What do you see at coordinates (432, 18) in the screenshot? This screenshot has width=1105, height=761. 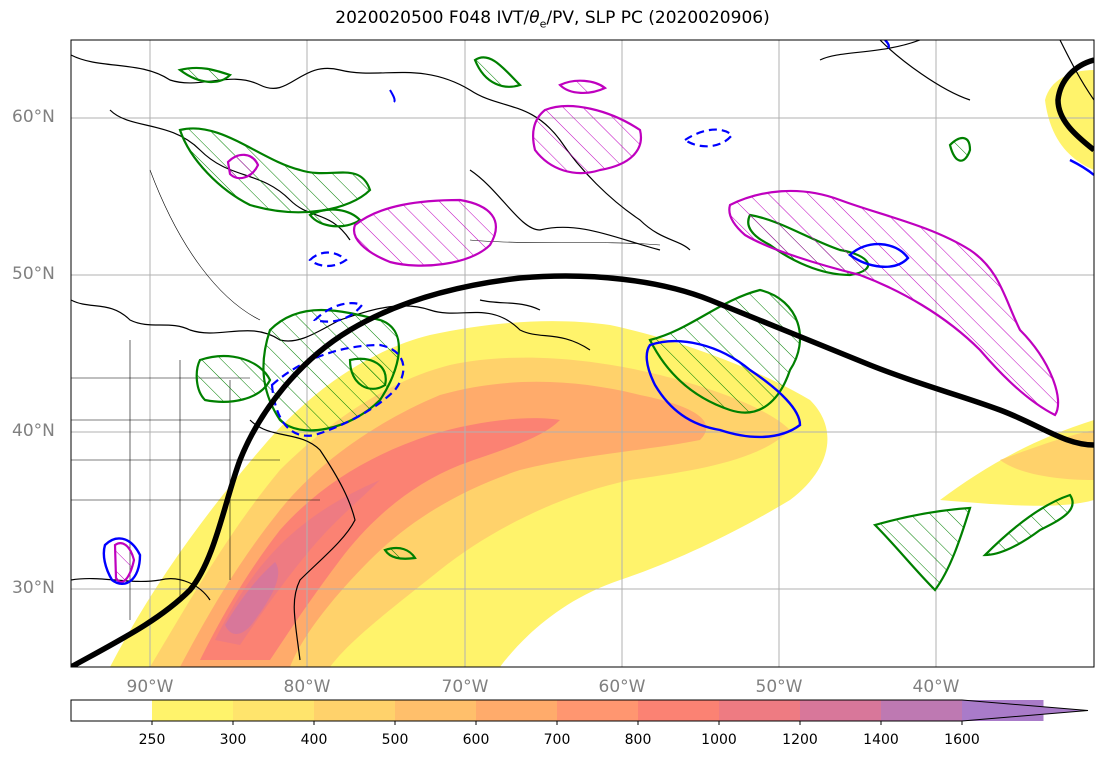 I see `title-prefix: 2020020500 F048 IVT/` at bounding box center [432, 18].